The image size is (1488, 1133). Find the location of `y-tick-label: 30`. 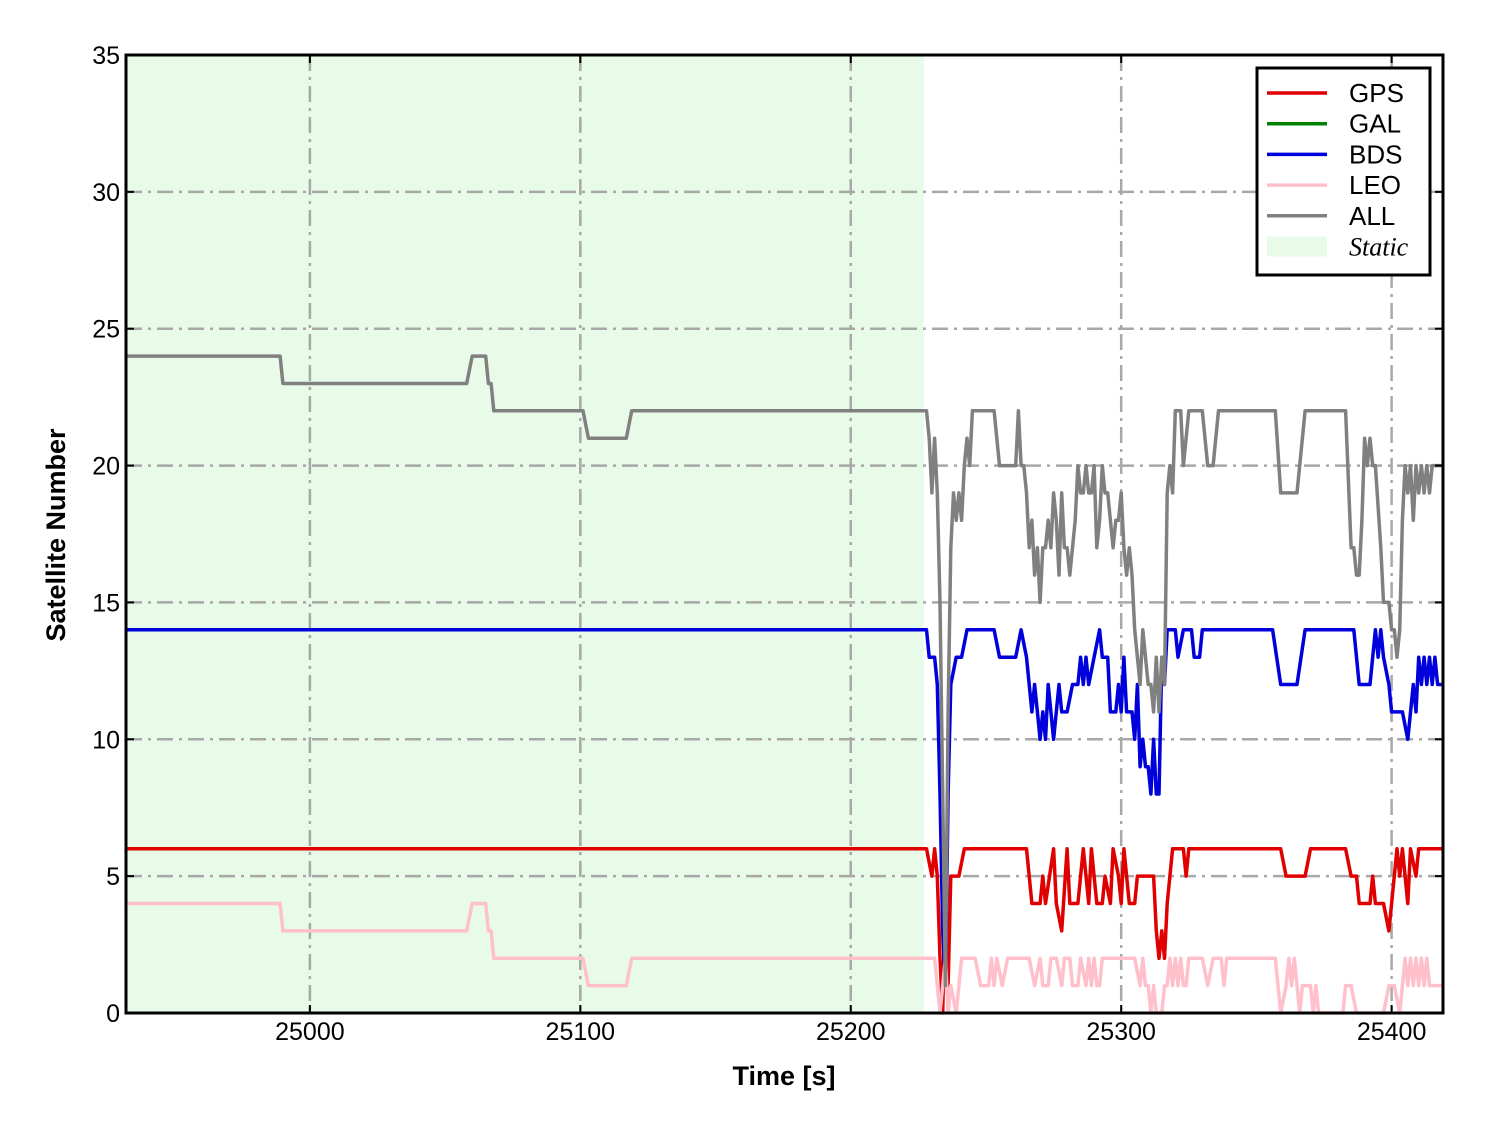

y-tick-label: 30 is located at coordinates (106, 193).